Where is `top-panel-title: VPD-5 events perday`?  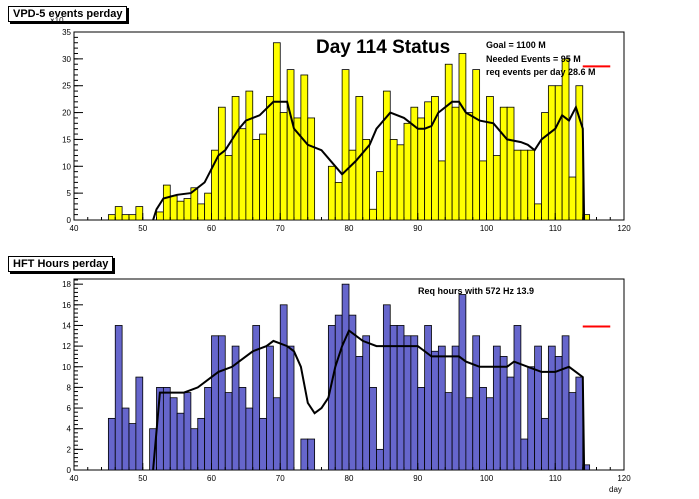 top-panel-title: VPD-5 events perday is located at coordinates (68, 14).